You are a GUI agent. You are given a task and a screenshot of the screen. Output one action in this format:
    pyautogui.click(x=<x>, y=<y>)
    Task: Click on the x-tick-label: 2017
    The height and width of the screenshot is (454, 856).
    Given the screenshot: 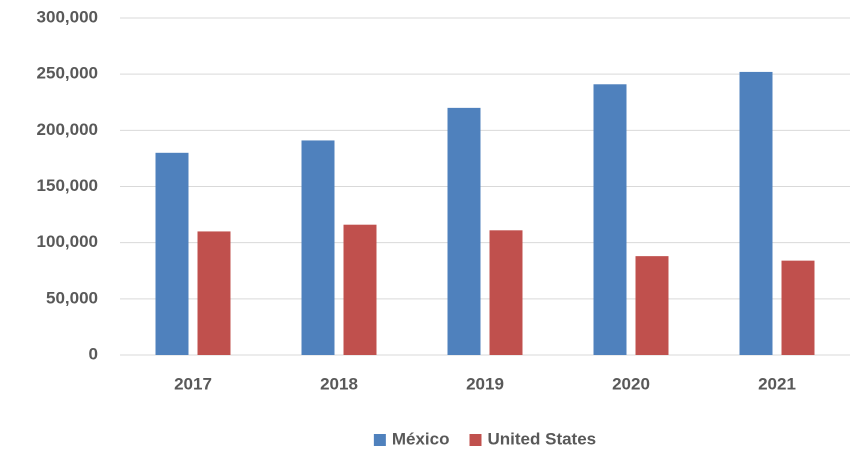 What is the action you would take?
    pyautogui.click(x=193, y=383)
    